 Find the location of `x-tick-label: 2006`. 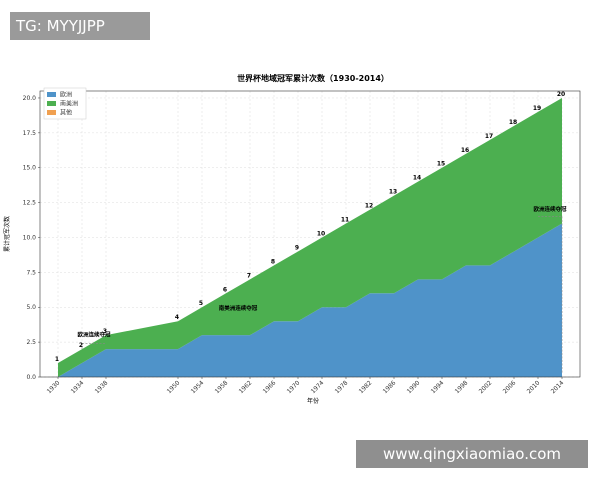

x-tick-label: 2006 is located at coordinates (510, 387).